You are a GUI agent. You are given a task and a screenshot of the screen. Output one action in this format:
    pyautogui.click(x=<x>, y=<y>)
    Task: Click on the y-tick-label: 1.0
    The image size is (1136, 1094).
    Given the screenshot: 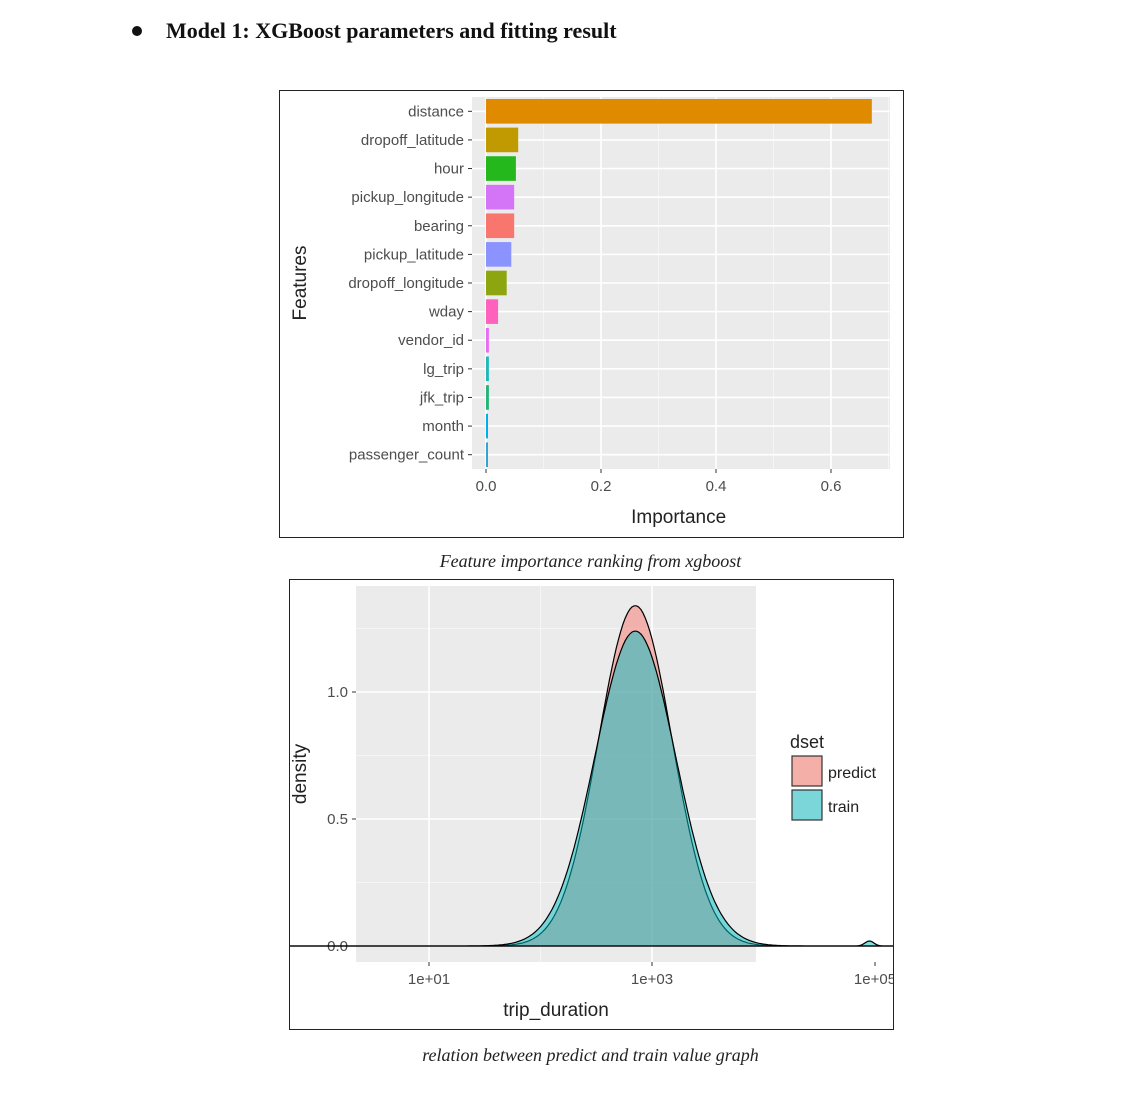 What is the action you would take?
    pyautogui.click(x=337, y=692)
    